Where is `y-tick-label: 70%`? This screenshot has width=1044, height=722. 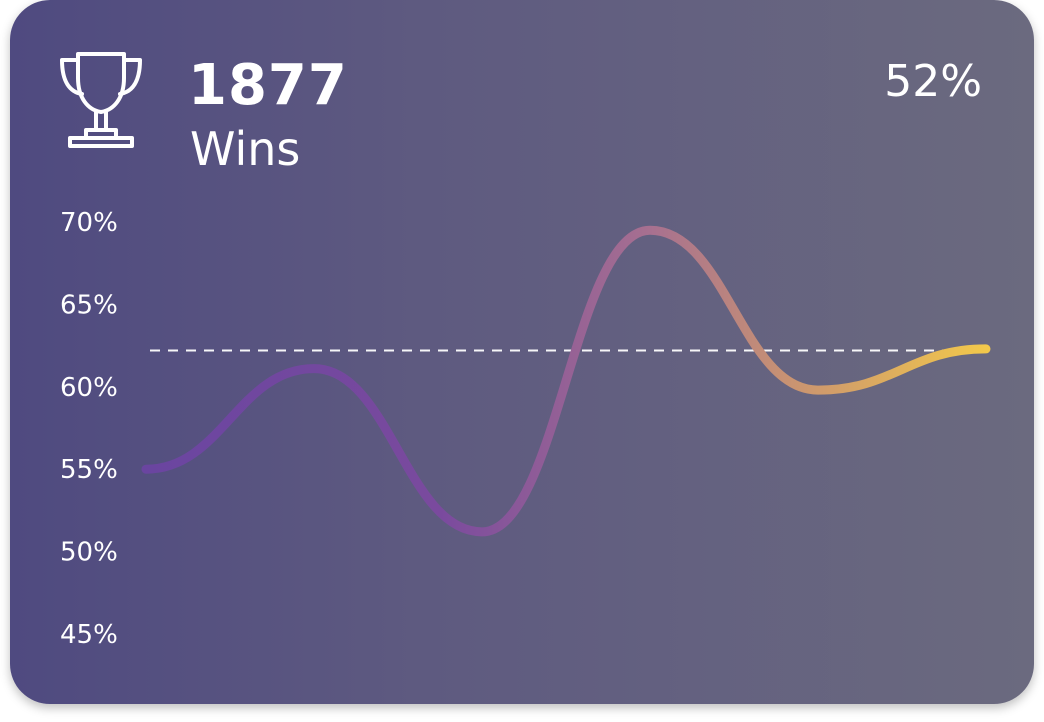
y-tick-label: 70% is located at coordinates (89, 223).